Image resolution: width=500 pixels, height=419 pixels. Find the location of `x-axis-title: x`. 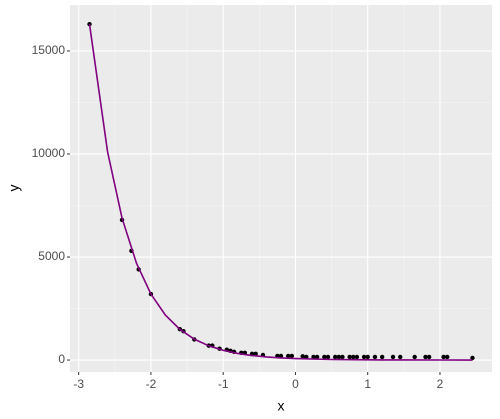

x-axis-title: x is located at coordinates (281, 406).